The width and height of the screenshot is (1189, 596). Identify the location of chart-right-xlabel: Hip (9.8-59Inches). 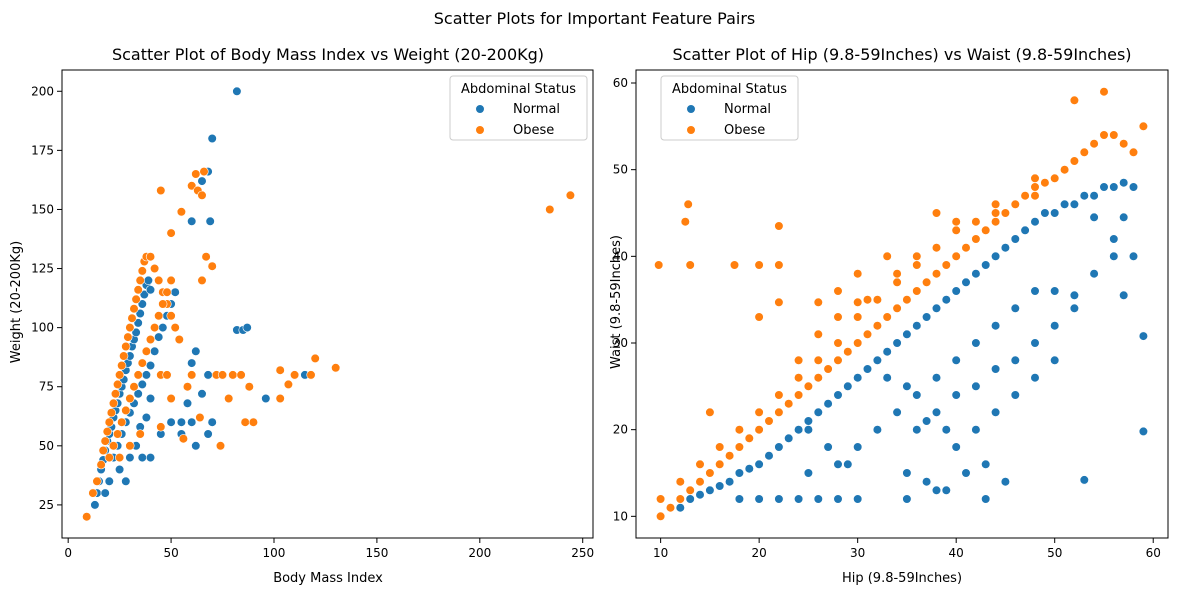
(902, 578).